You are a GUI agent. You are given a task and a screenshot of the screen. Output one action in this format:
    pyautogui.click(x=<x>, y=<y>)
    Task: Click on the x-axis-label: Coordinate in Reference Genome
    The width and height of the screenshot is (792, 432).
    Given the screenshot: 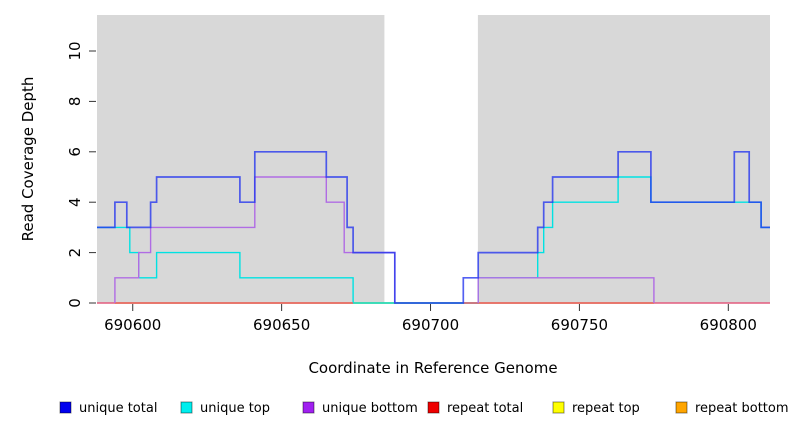 What is the action you would take?
    pyautogui.click(x=432, y=368)
    